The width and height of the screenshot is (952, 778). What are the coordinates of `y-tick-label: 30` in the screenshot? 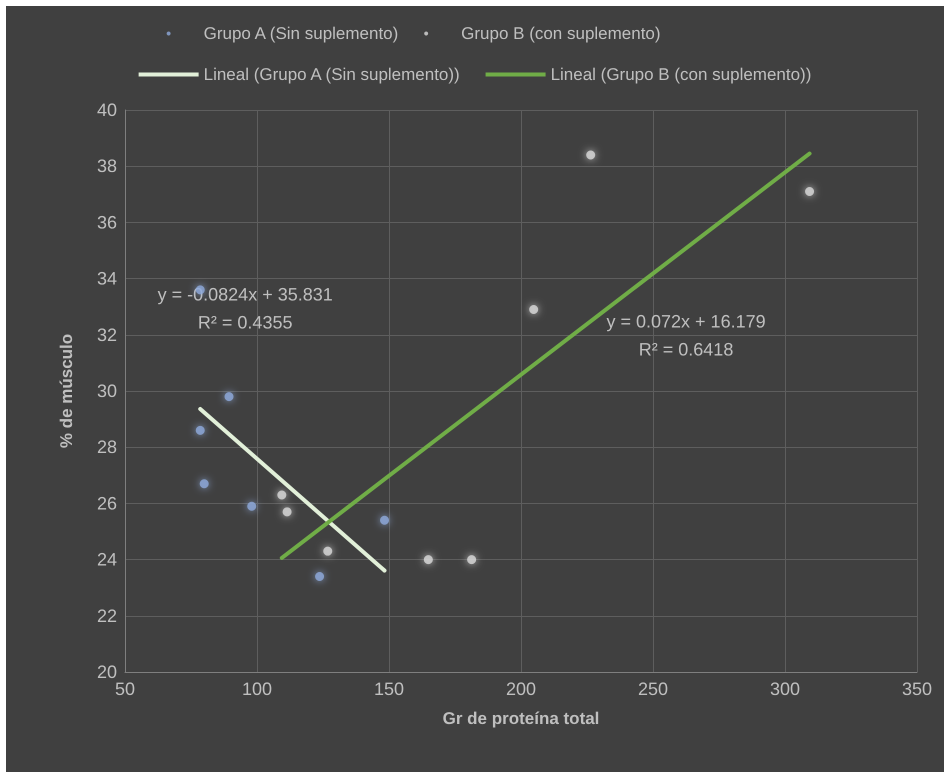 It's located at (106, 391).